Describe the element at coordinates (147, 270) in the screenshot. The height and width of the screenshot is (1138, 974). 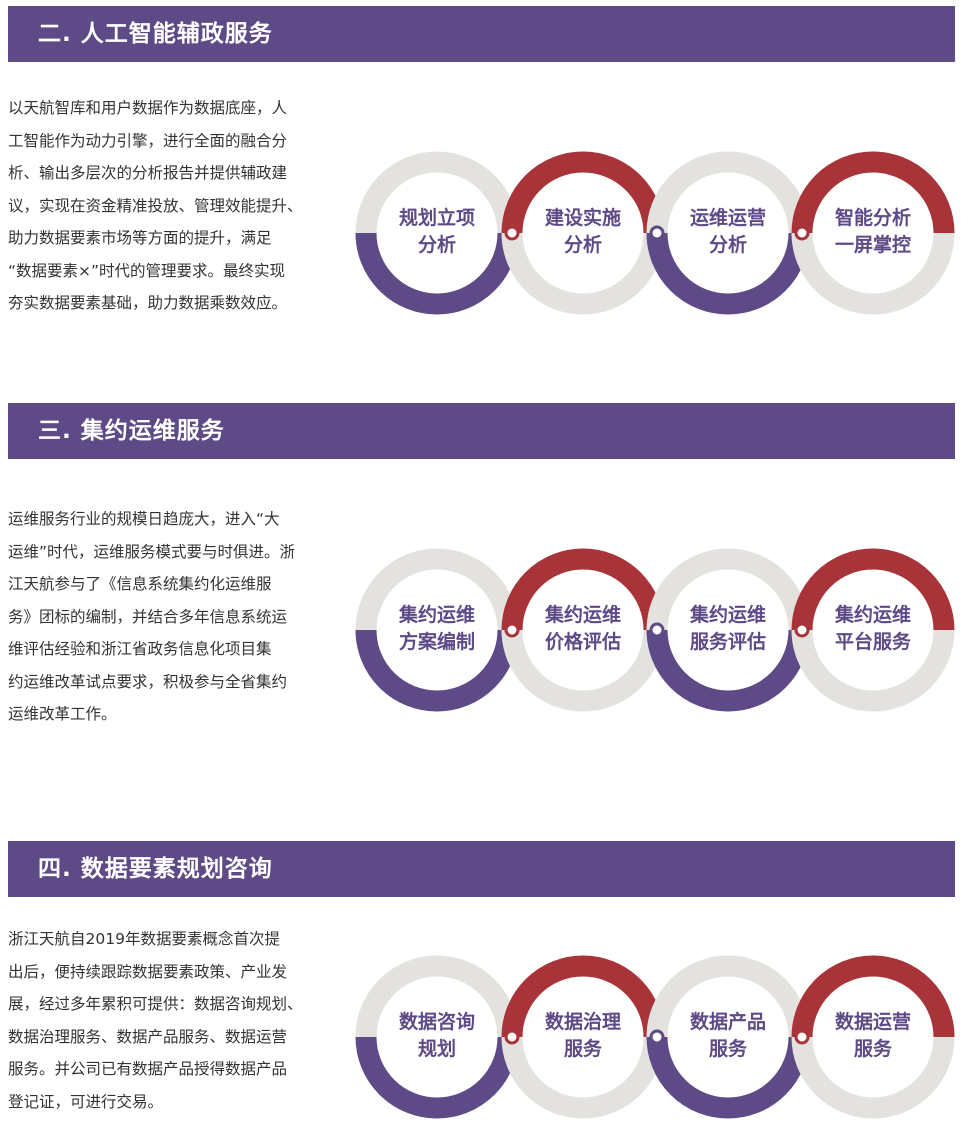
I see `text-line: “数据要素×”时代的管理要求。最终实现` at that location.